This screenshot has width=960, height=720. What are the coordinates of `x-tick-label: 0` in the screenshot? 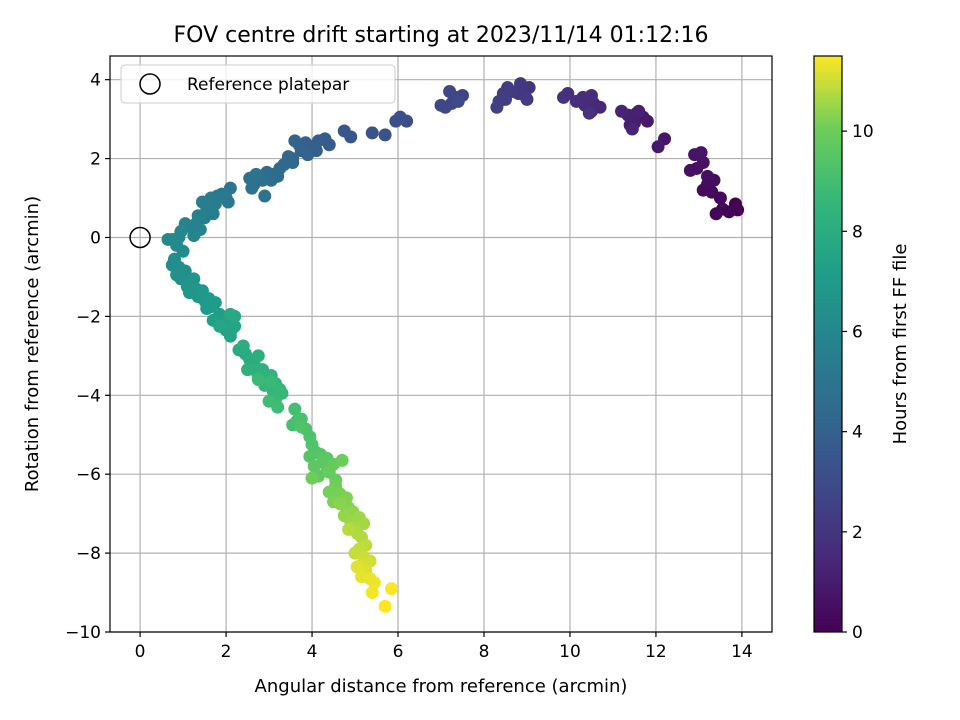 It's located at (140, 652).